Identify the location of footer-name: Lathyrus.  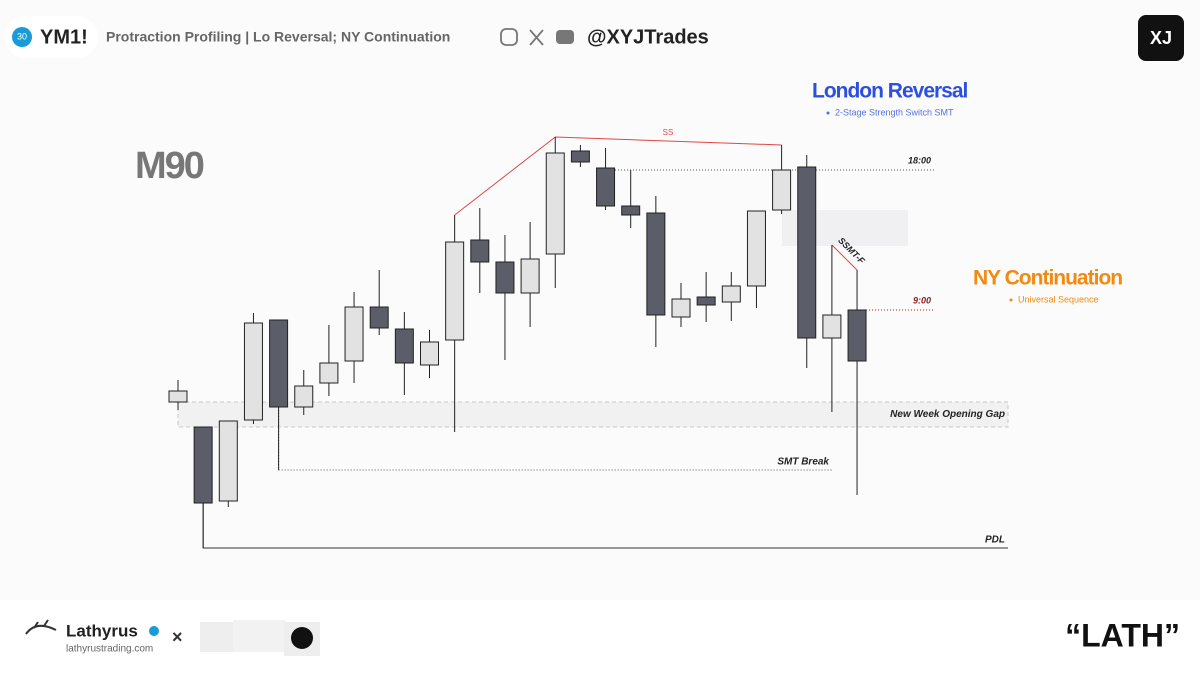
(102, 630).